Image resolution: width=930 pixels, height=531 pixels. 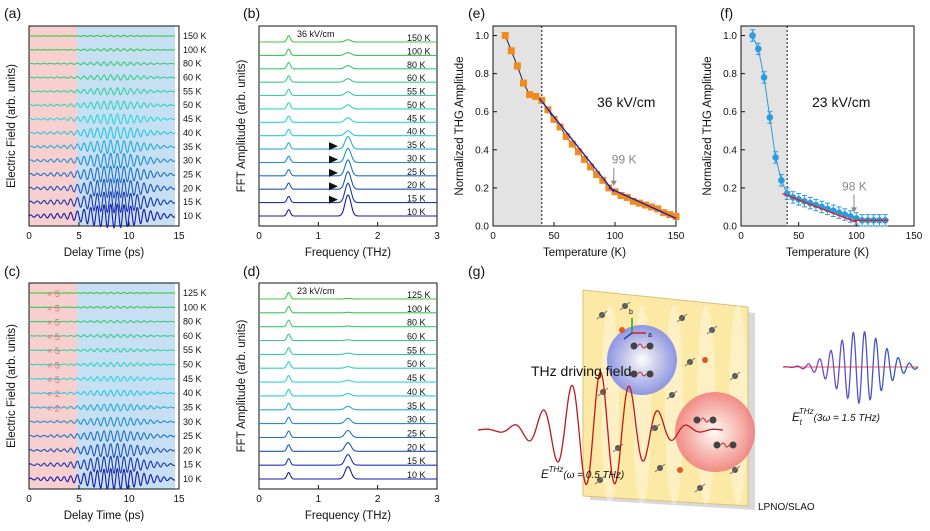 What do you see at coordinates (730, 150) in the screenshot?
I see `y-tick-label: 0.4` at bounding box center [730, 150].